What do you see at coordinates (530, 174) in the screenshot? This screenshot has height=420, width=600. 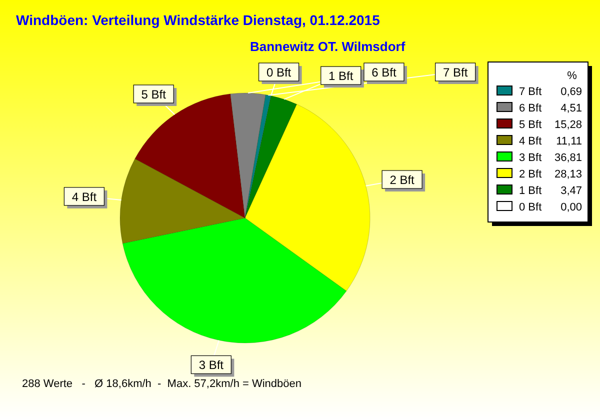 I see `legend-label: 2 Bft` at bounding box center [530, 174].